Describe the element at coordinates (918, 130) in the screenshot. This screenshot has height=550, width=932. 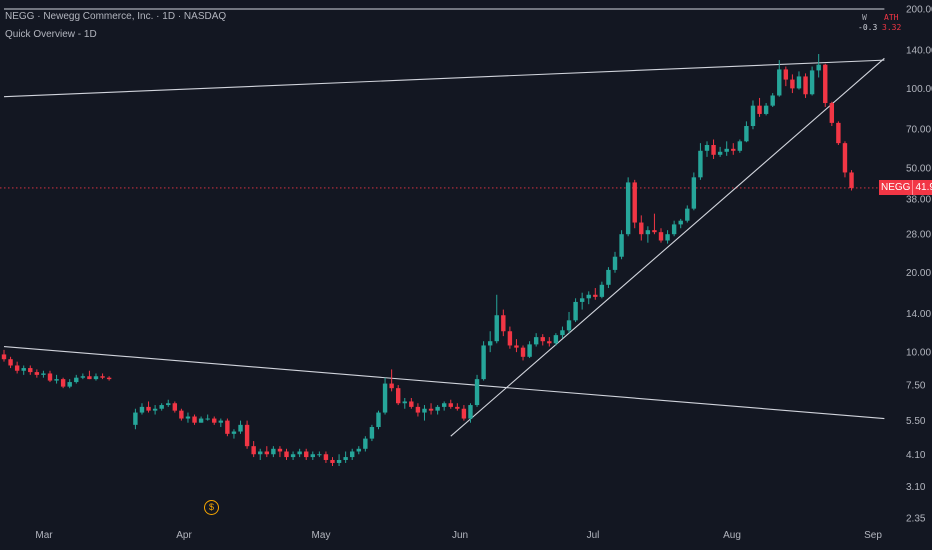
I see `price-tick-label: 70.00` at that location.